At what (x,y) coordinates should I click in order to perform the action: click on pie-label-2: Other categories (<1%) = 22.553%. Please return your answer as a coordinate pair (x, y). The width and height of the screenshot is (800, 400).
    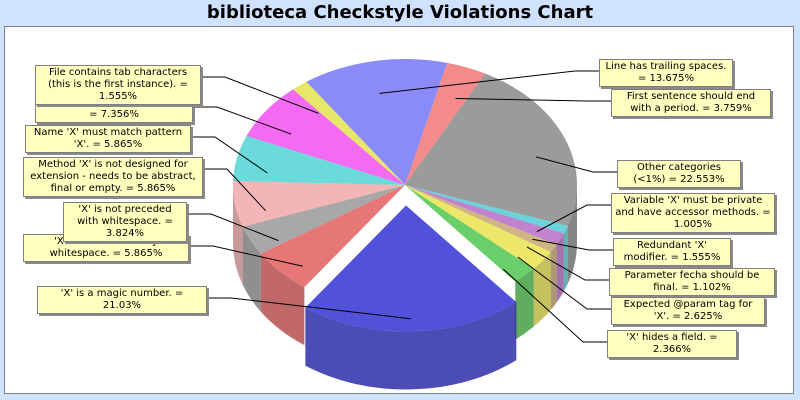
    Looking at the image, I should click on (679, 174).